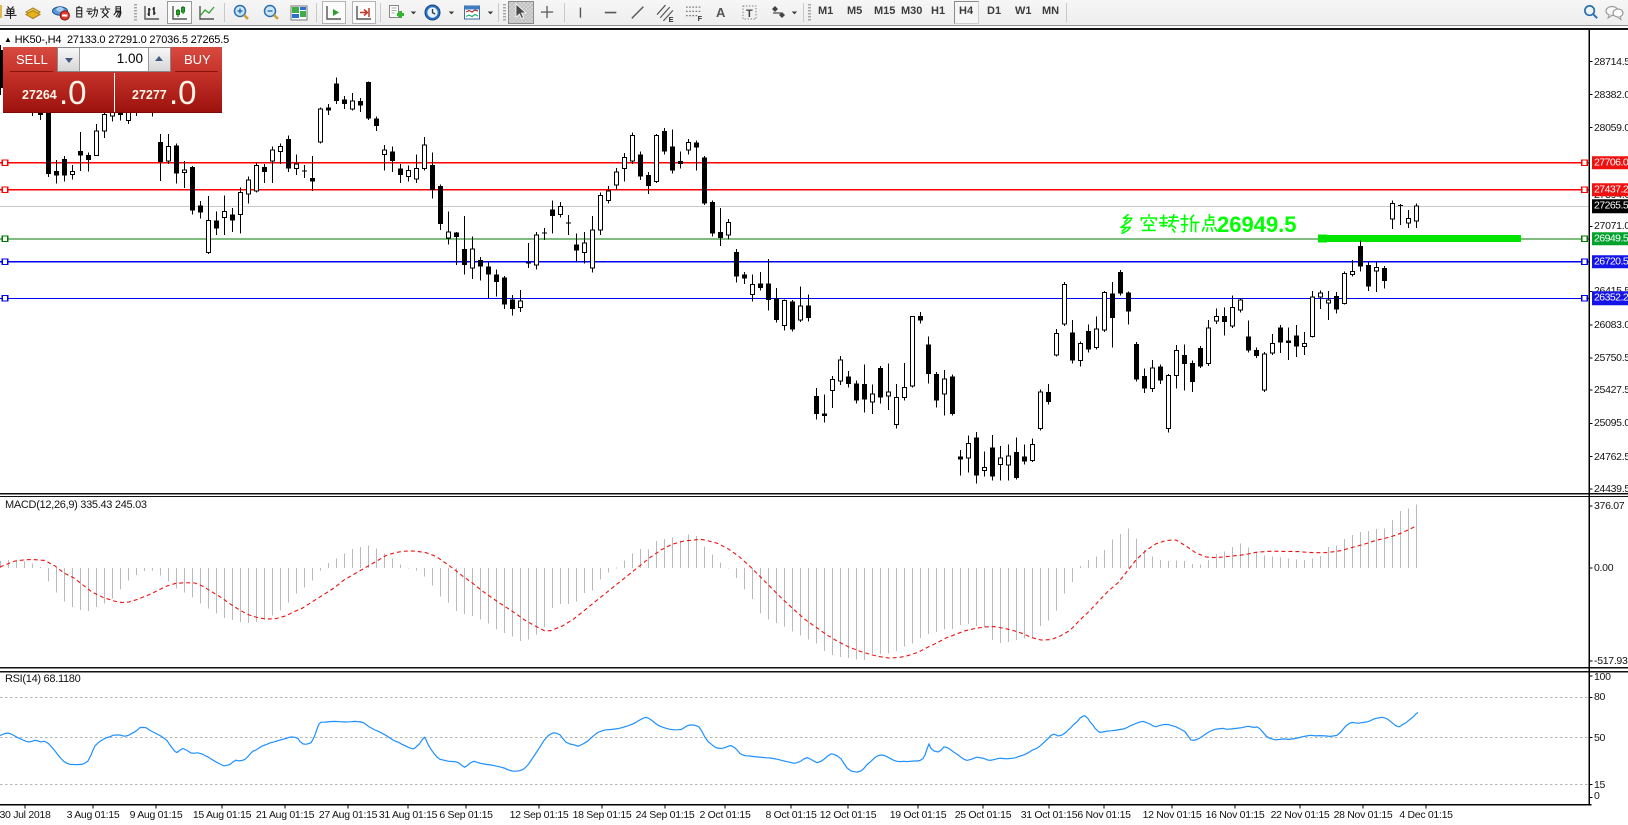 The width and height of the screenshot is (1628, 825). Describe the element at coordinates (700, 18) in the screenshot. I see `svg-text: F` at that location.